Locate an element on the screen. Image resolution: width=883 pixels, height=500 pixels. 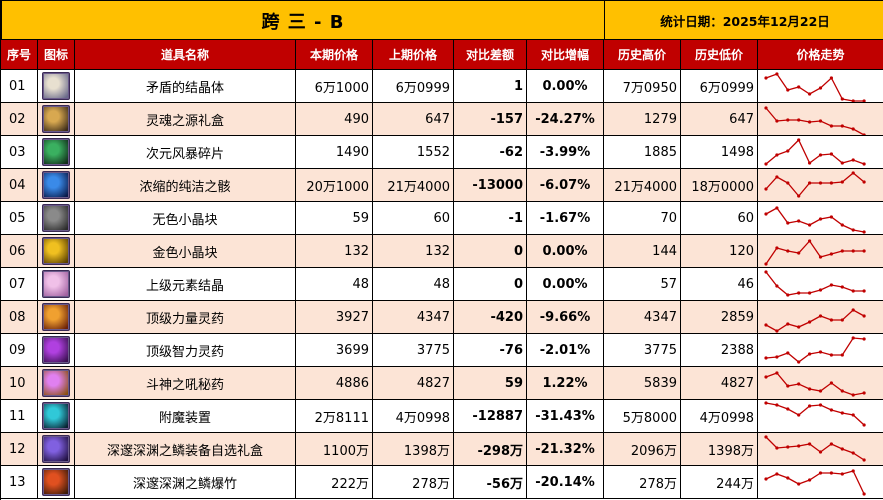
strength-elixir-icon is located at coordinates (56, 317).